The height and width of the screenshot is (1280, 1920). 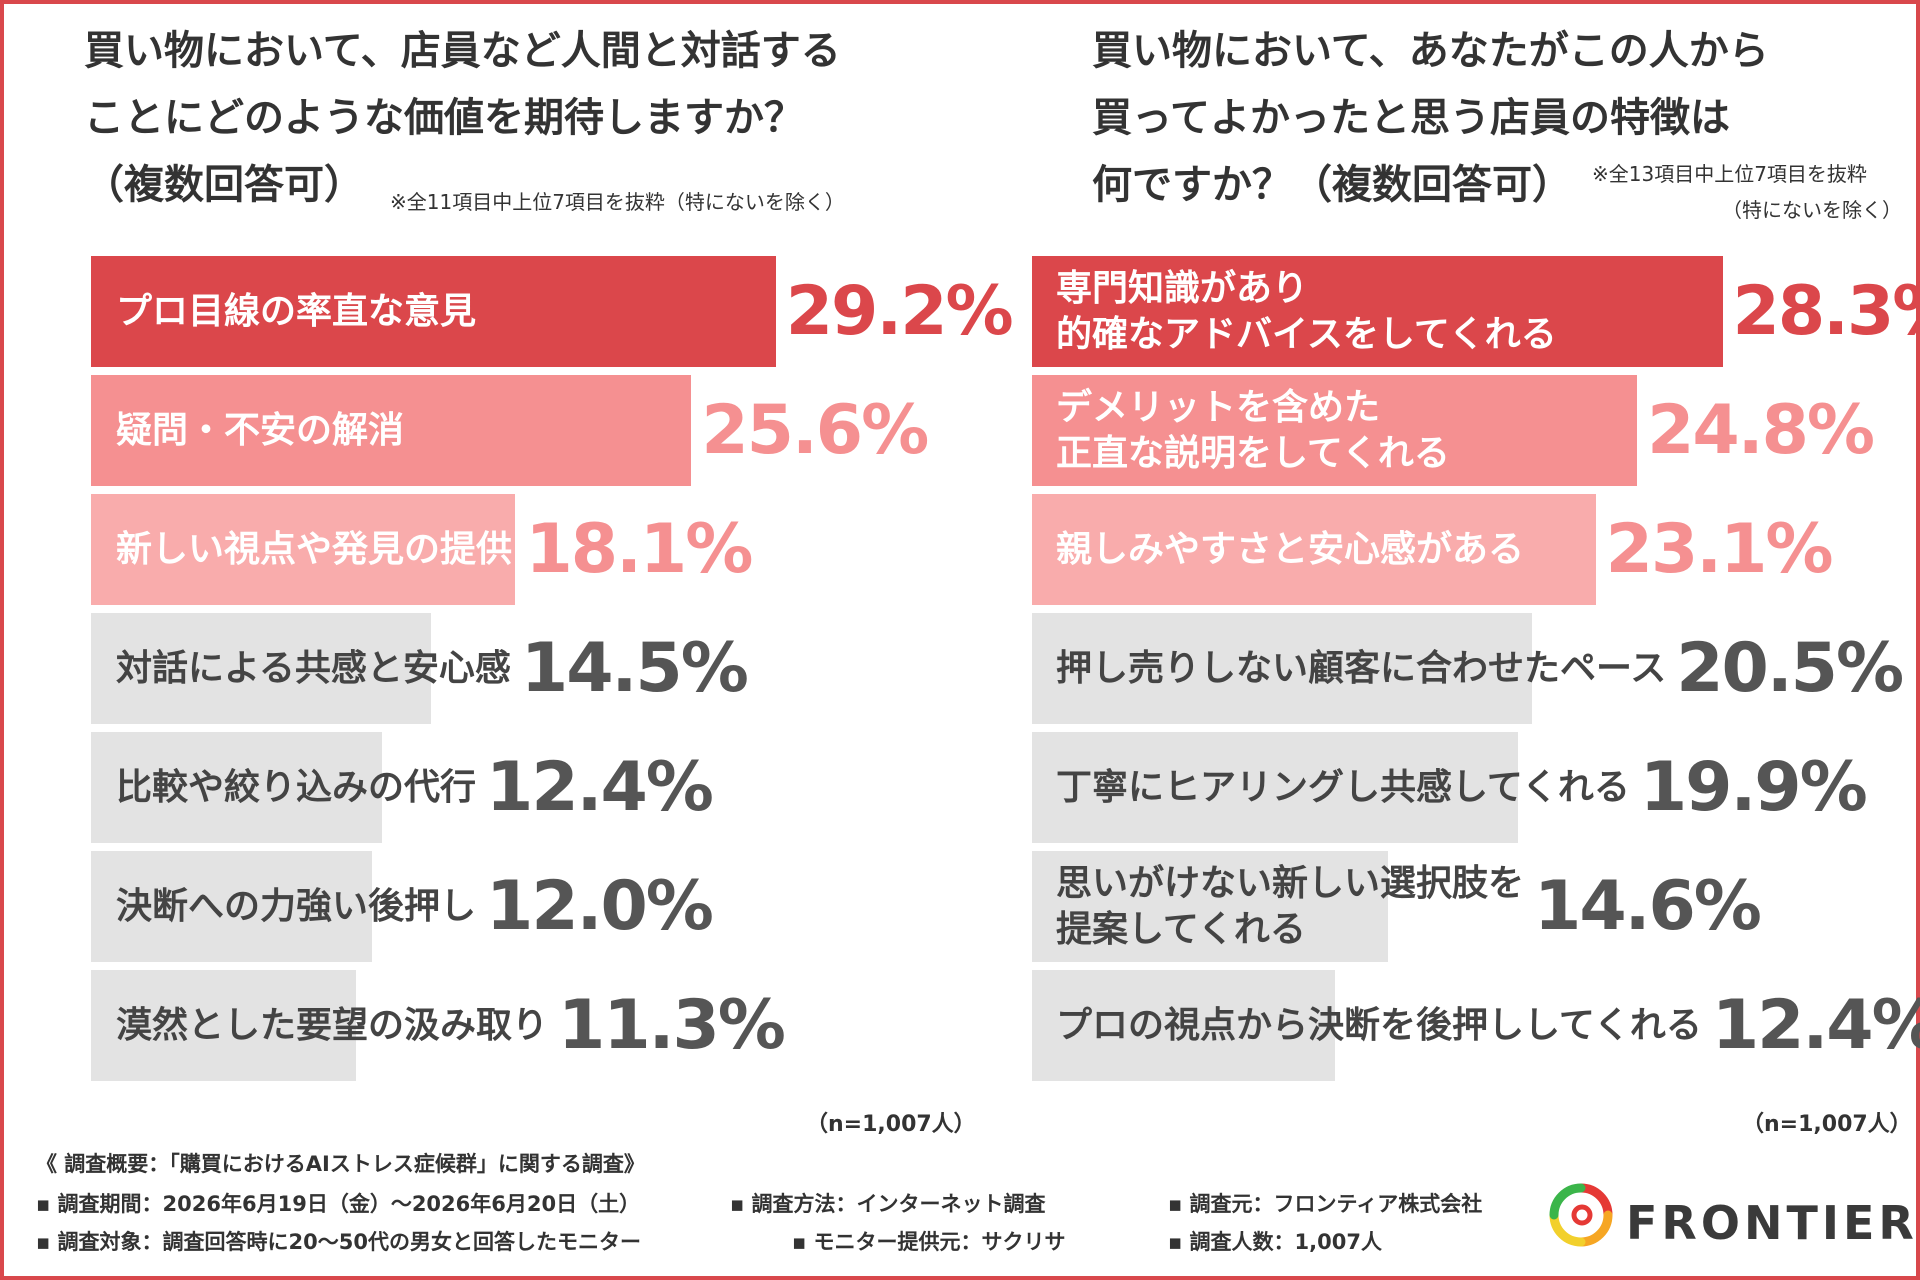 What do you see at coordinates (634, 668) in the screenshot?
I see `left-value-label-4: 14.5%` at bounding box center [634, 668].